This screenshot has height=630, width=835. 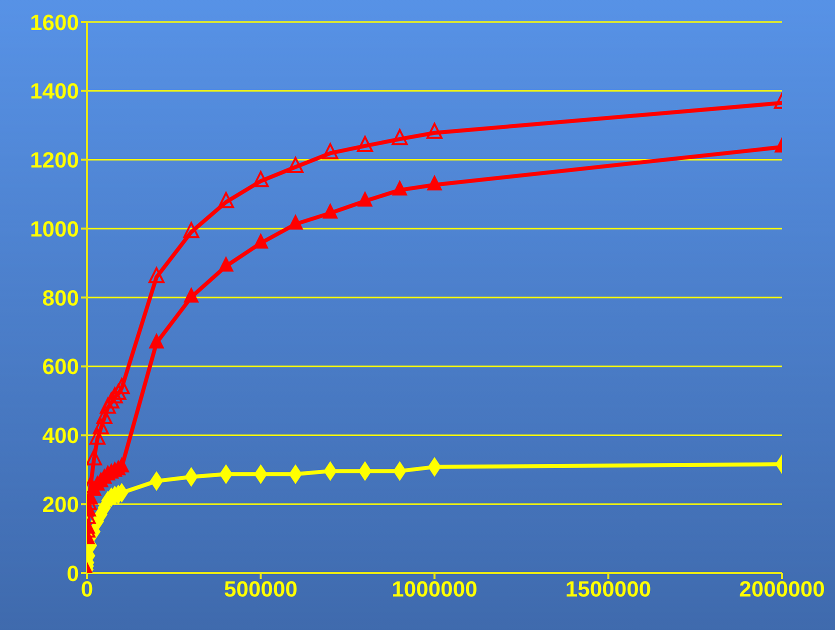 I want to click on x-tick-label: 1500000, so click(x=608, y=589).